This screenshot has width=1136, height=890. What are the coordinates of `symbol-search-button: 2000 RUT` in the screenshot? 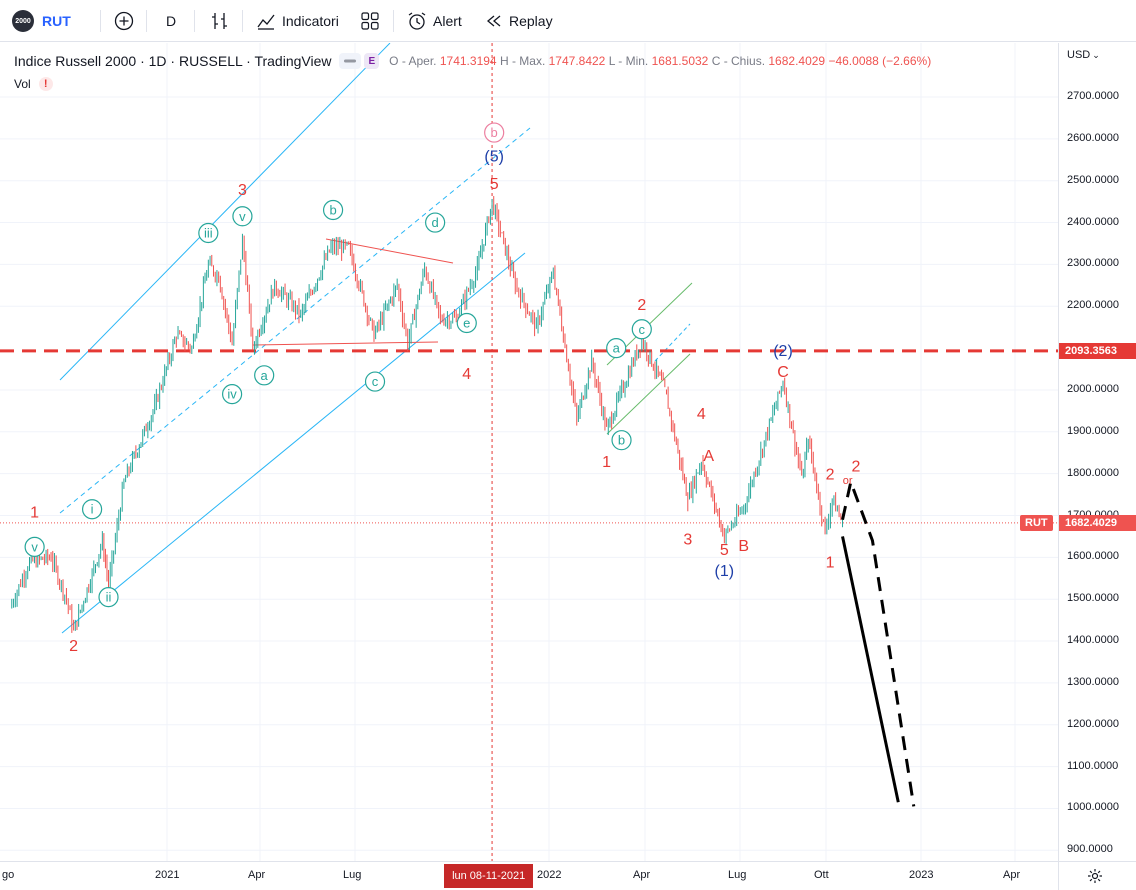 It's located at (41, 21).